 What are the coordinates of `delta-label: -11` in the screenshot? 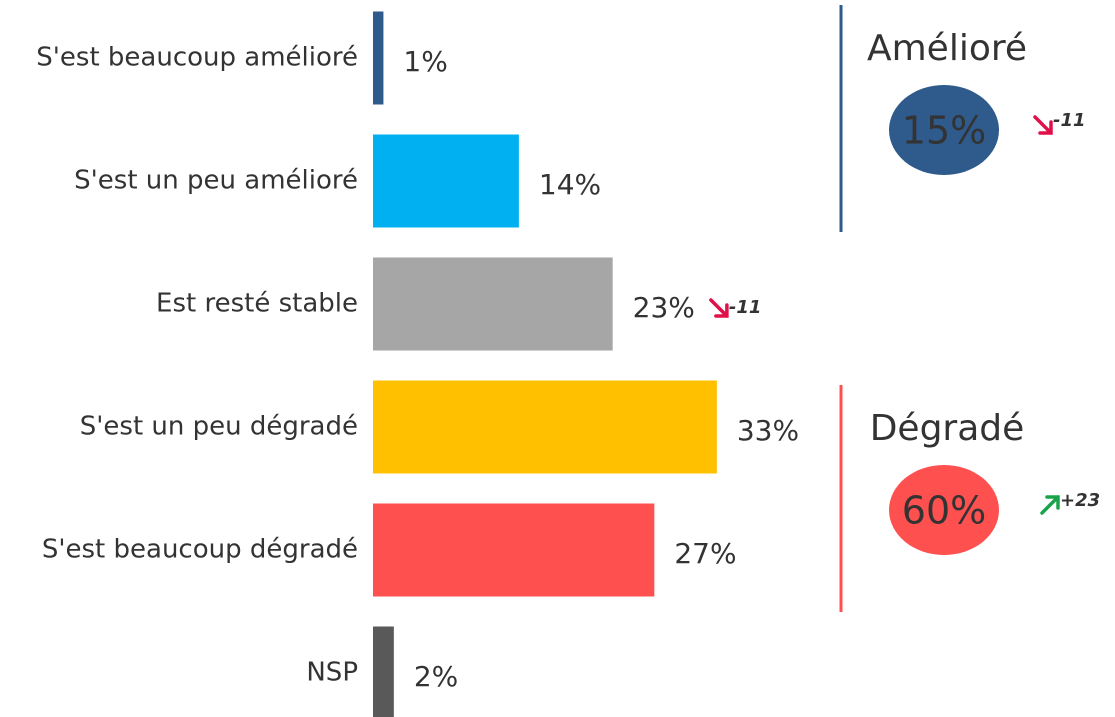 It's located at (745, 307).